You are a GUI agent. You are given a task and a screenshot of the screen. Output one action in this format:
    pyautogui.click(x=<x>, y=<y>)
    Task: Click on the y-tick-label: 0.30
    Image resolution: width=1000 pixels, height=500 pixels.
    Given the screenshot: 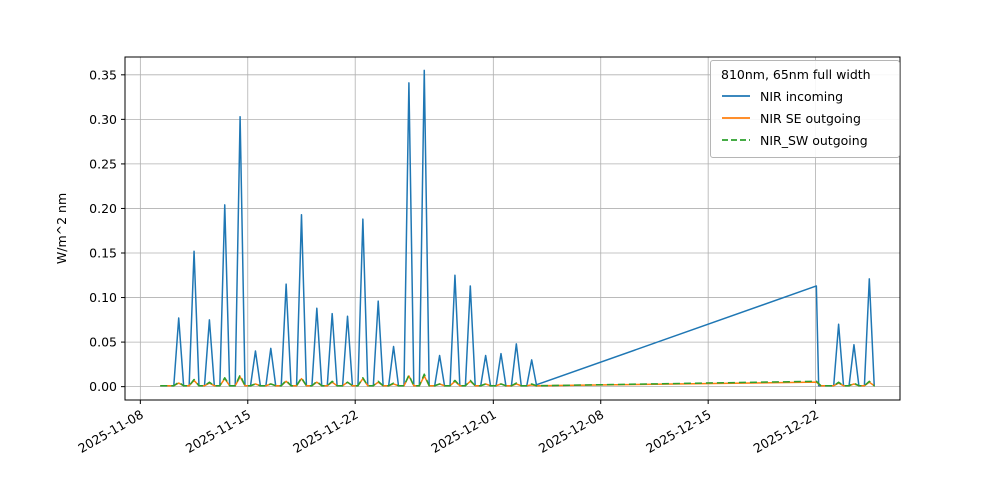 What is the action you would take?
    pyautogui.click(x=103, y=119)
    